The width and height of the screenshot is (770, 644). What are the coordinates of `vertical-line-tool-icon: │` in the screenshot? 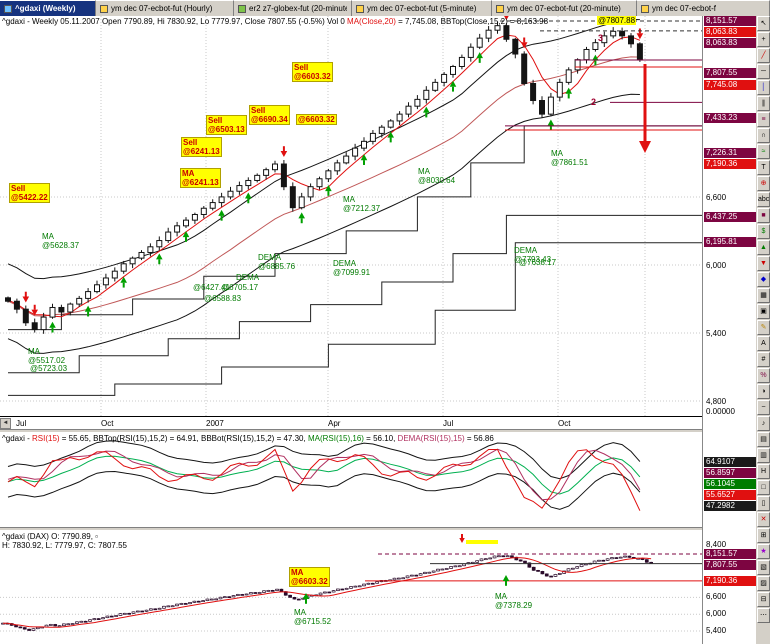 It's located at (763, 87).